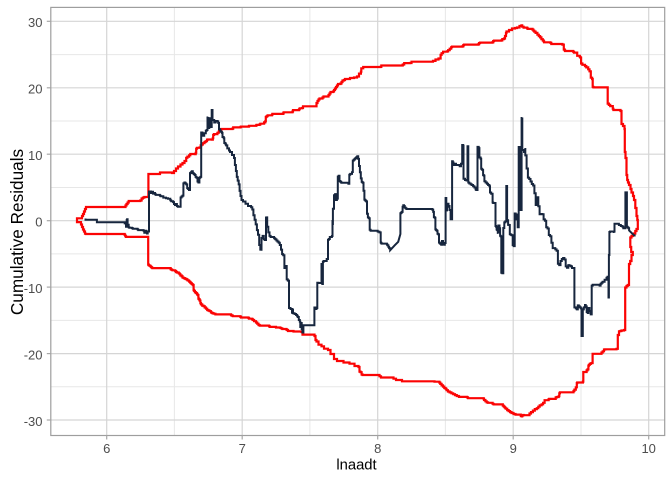 The height and width of the screenshot is (485, 672). Describe the element at coordinates (513, 448) in the screenshot. I see `svg-text: 9` at that location.